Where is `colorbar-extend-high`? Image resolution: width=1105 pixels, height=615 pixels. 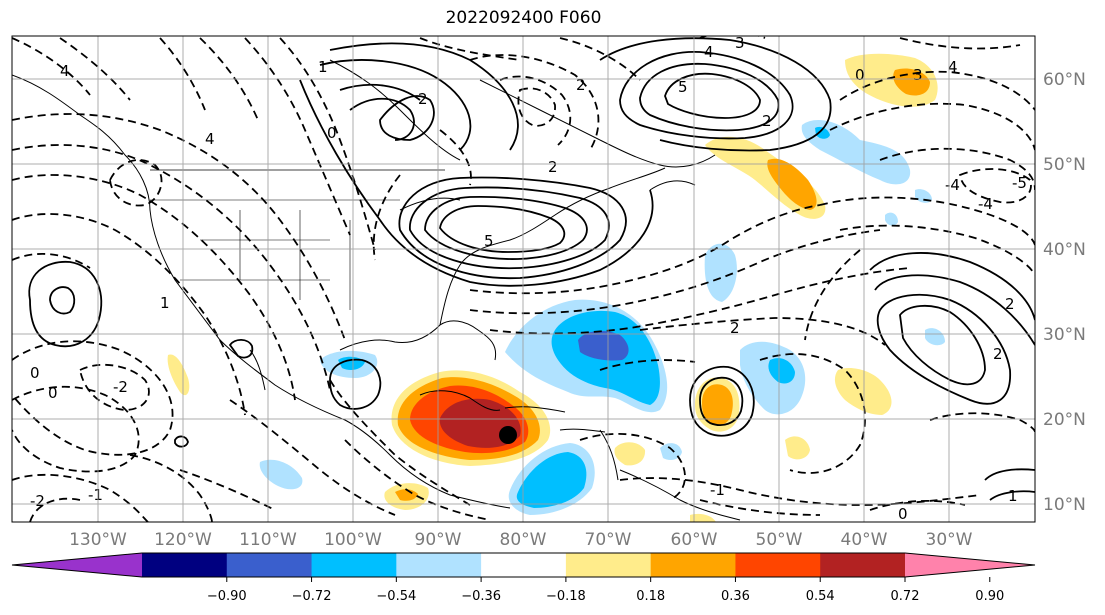 colorbar-extend-high is located at coordinates (970, 565).